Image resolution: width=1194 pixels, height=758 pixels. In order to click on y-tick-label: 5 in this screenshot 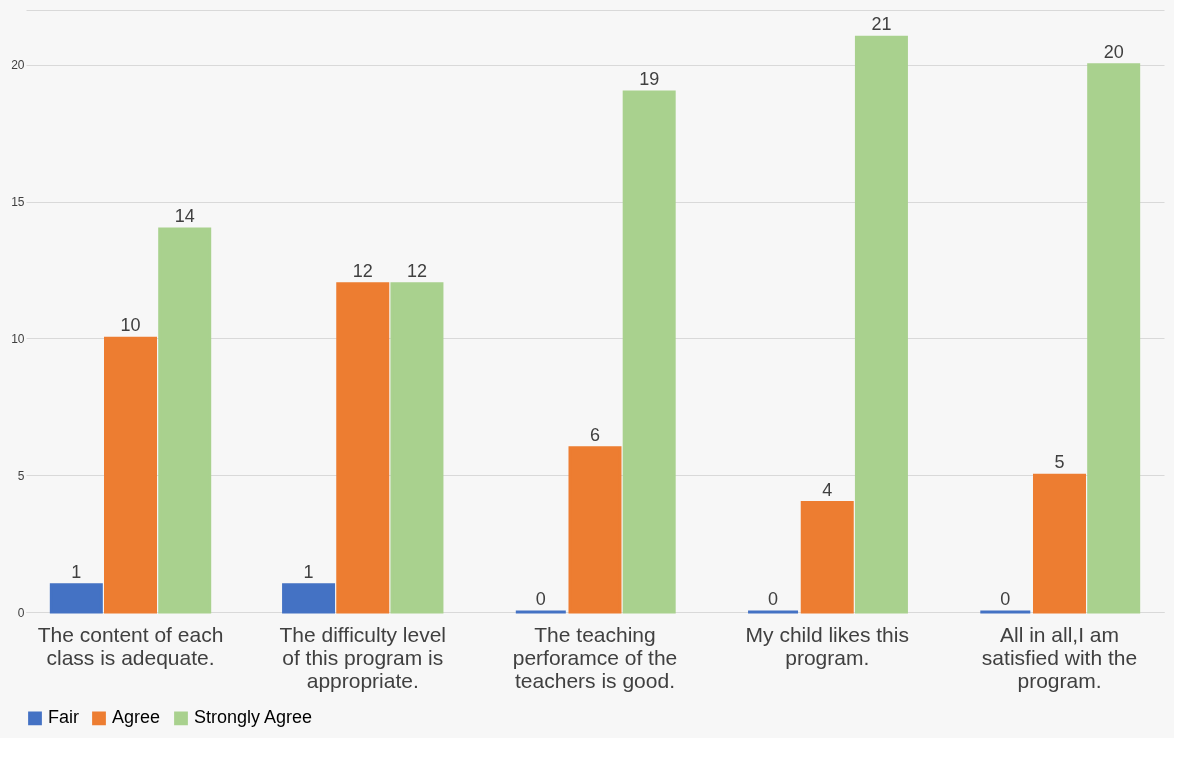, I will do `click(21, 475)`.